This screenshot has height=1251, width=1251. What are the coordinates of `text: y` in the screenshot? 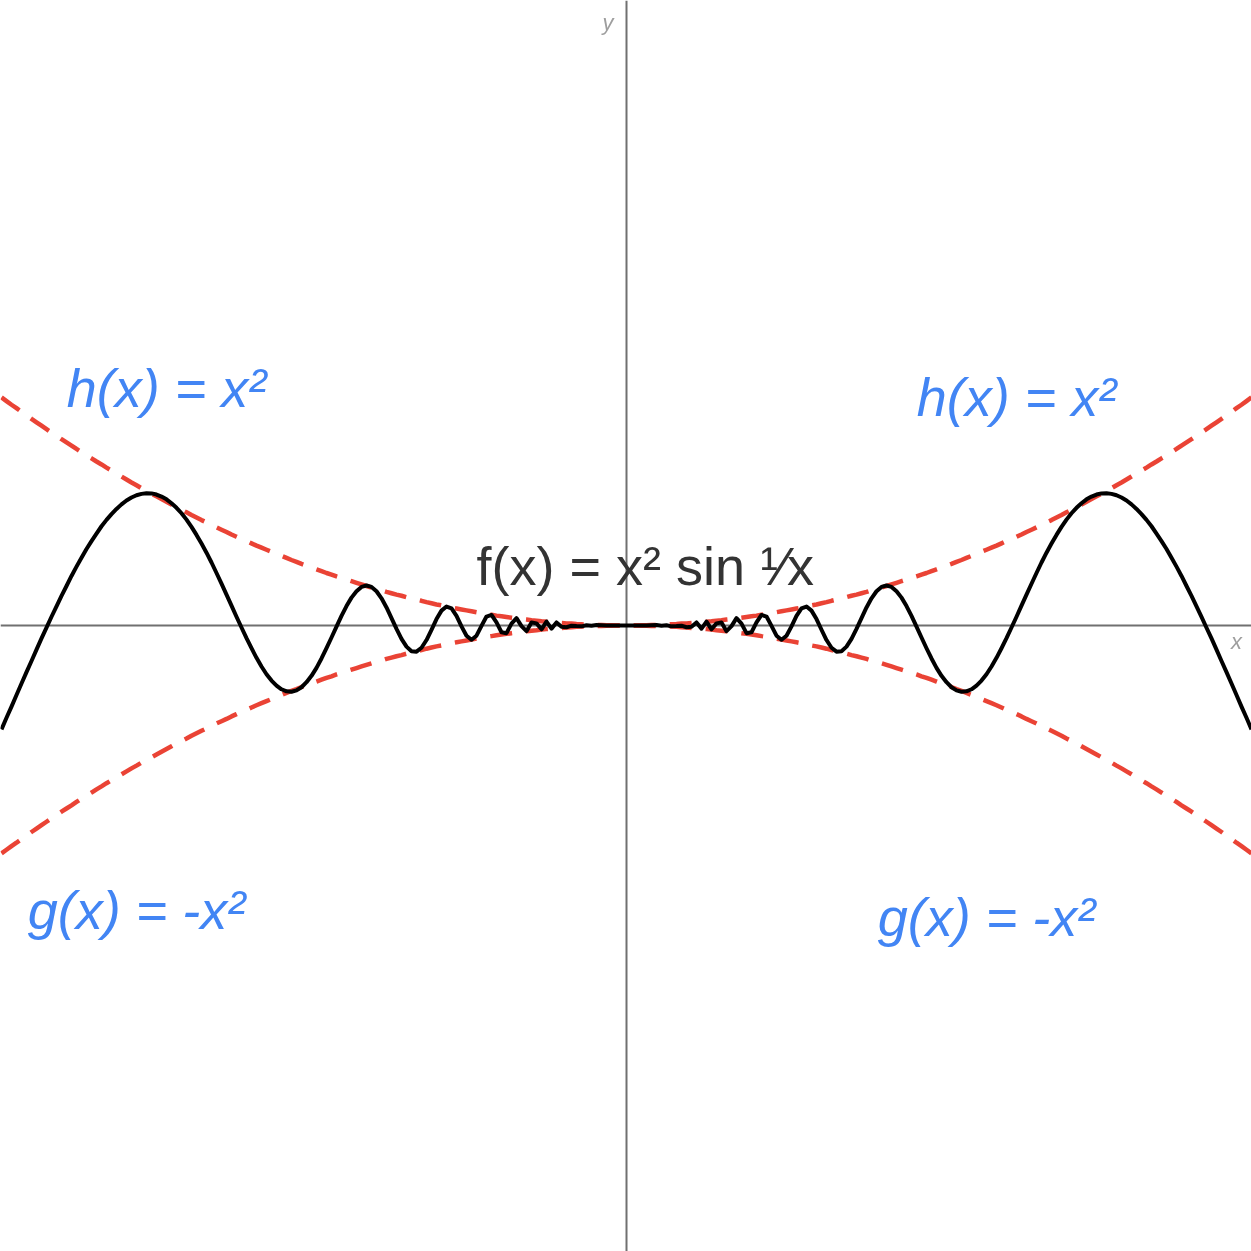 It's located at (608, 22).